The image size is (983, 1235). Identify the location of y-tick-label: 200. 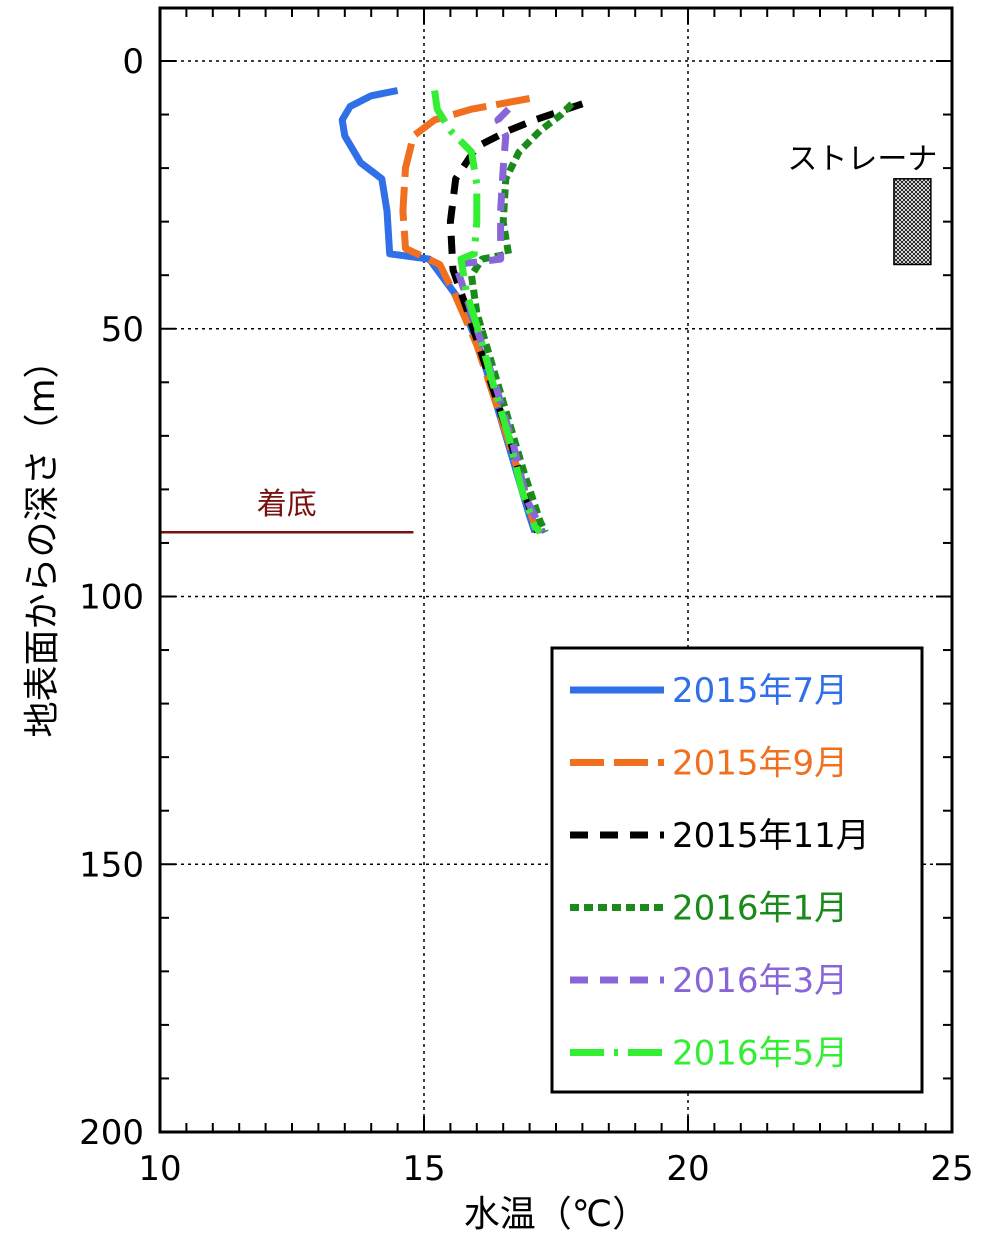
(111, 1133).